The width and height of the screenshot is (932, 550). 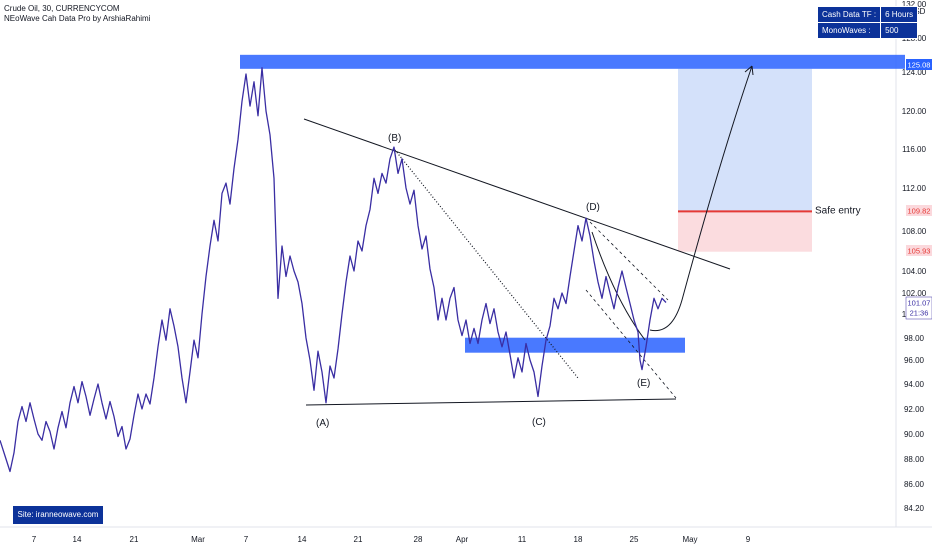 What do you see at coordinates (418, 539) in the screenshot?
I see `time-tick-label: 28` at bounding box center [418, 539].